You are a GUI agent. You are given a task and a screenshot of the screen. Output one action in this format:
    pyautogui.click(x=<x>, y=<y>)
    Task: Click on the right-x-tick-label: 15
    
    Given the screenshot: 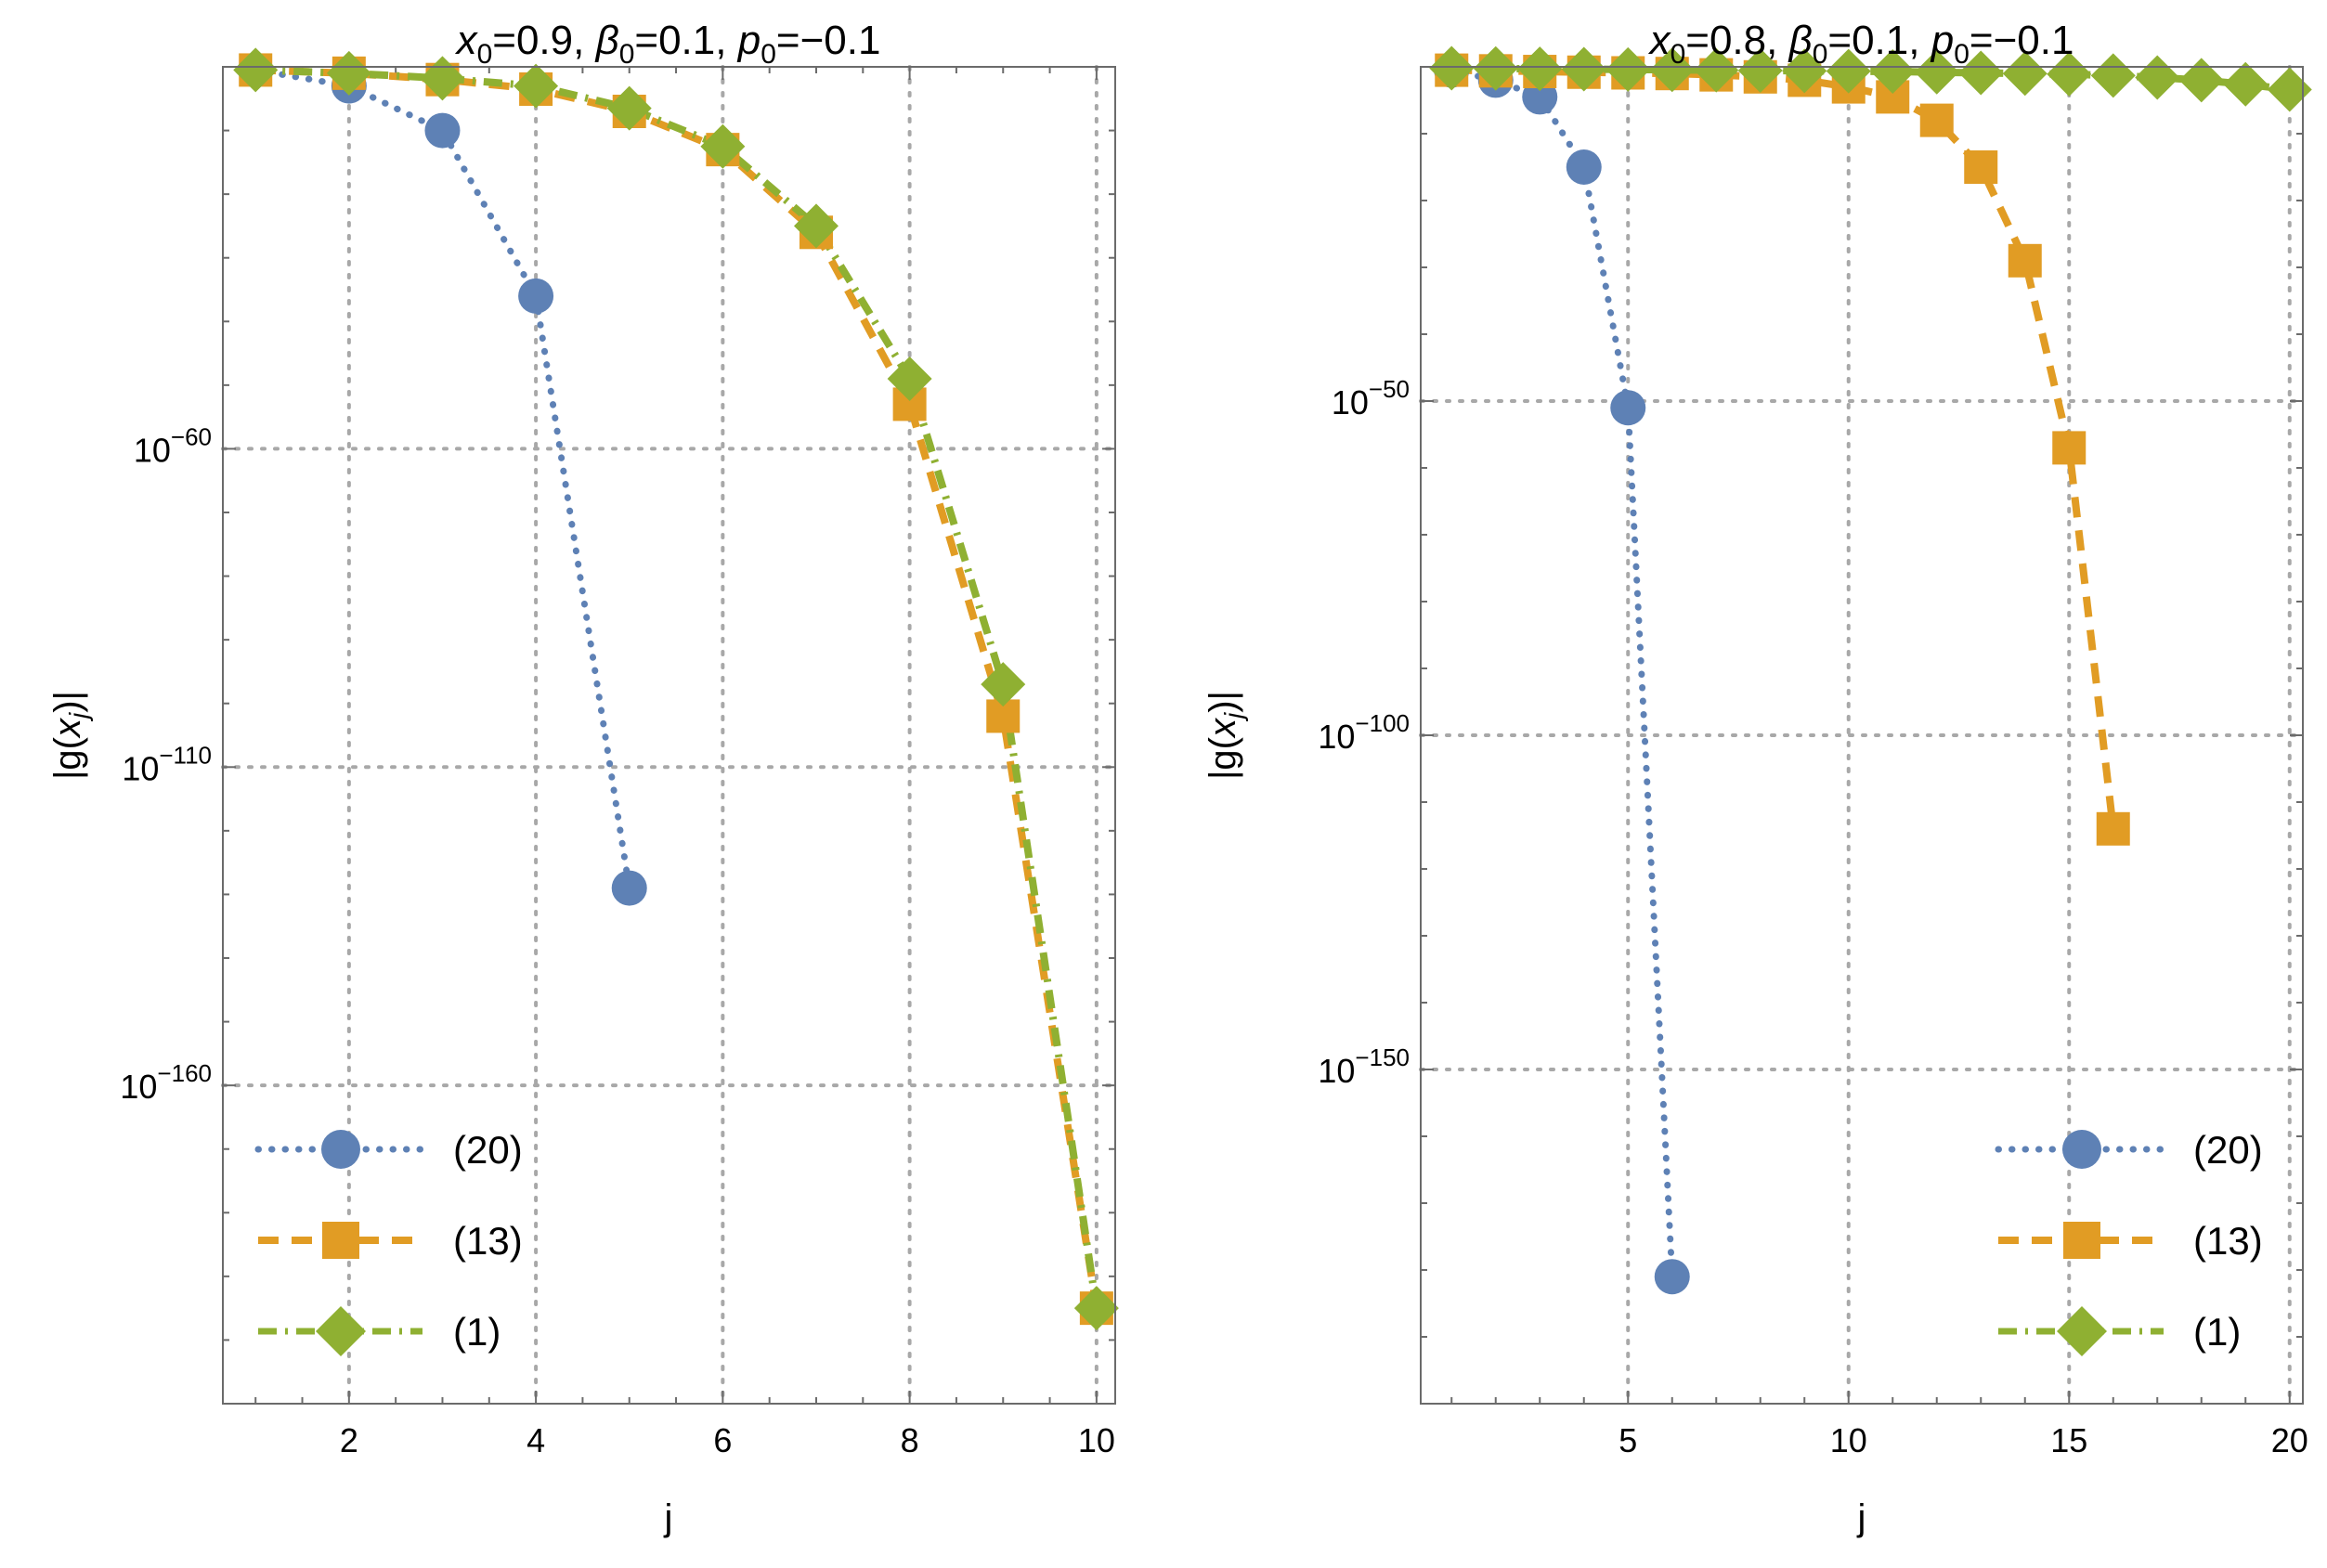 What is the action you would take?
    pyautogui.click(x=2068, y=1440)
    